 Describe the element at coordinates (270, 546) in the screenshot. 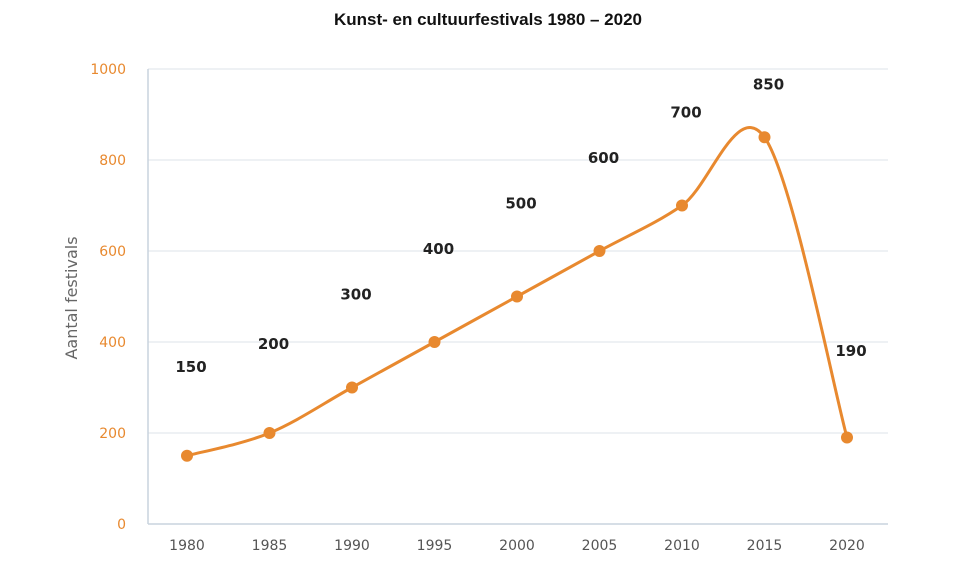

I see `x-tick-label: 1985` at that location.